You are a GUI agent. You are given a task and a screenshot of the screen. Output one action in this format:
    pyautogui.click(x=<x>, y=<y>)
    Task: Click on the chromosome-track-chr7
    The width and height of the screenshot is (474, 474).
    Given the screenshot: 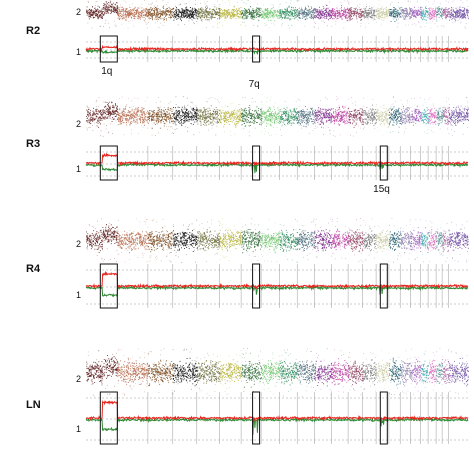 What is the action you would take?
    pyautogui.click(x=251, y=13)
    